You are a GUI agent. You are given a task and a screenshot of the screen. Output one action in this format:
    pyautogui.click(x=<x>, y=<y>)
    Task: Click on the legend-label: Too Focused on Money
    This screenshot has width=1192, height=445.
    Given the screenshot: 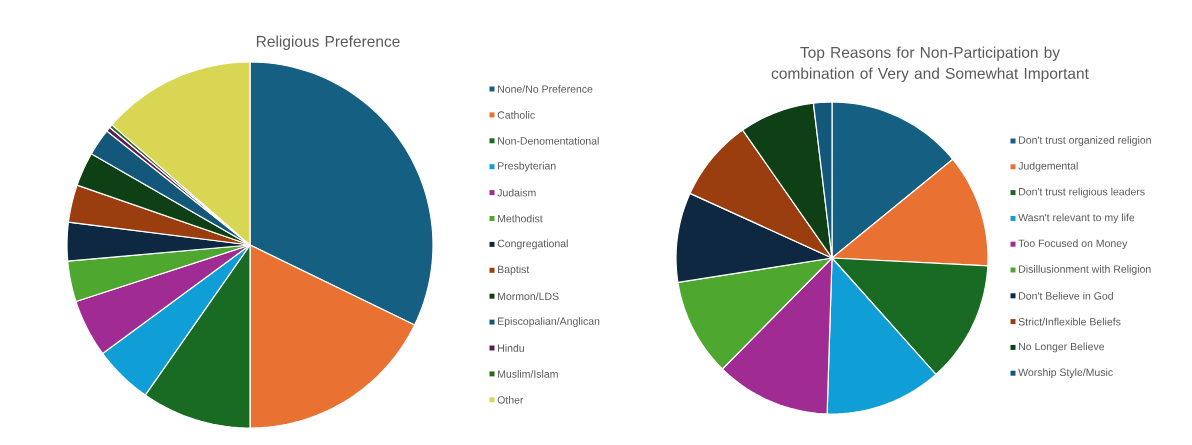 What is the action you would take?
    pyautogui.click(x=1073, y=244)
    